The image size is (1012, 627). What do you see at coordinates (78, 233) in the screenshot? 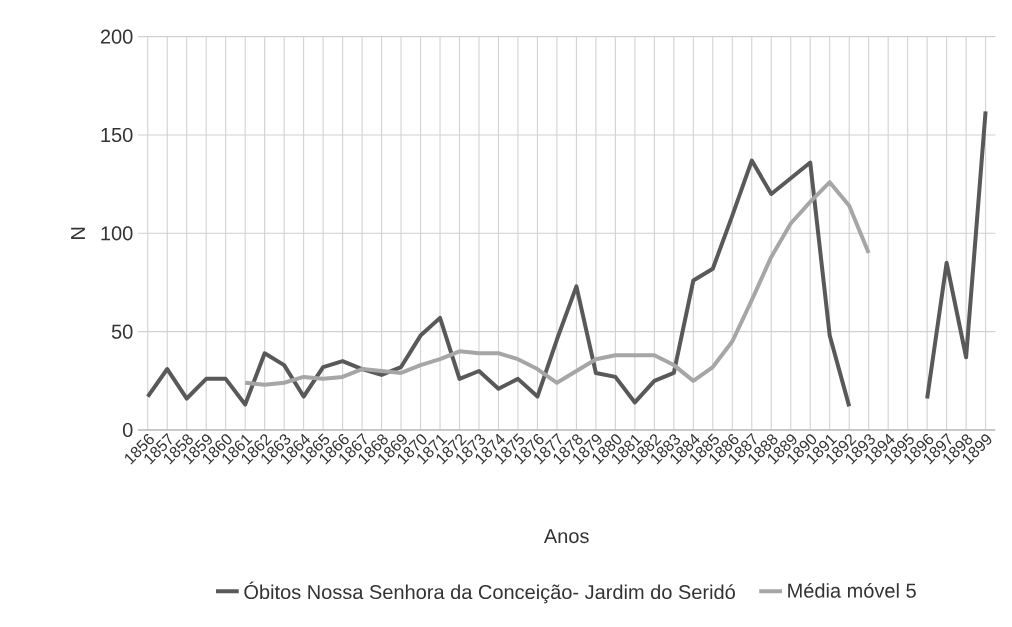
I see `y-axis-title: N` at bounding box center [78, 233].